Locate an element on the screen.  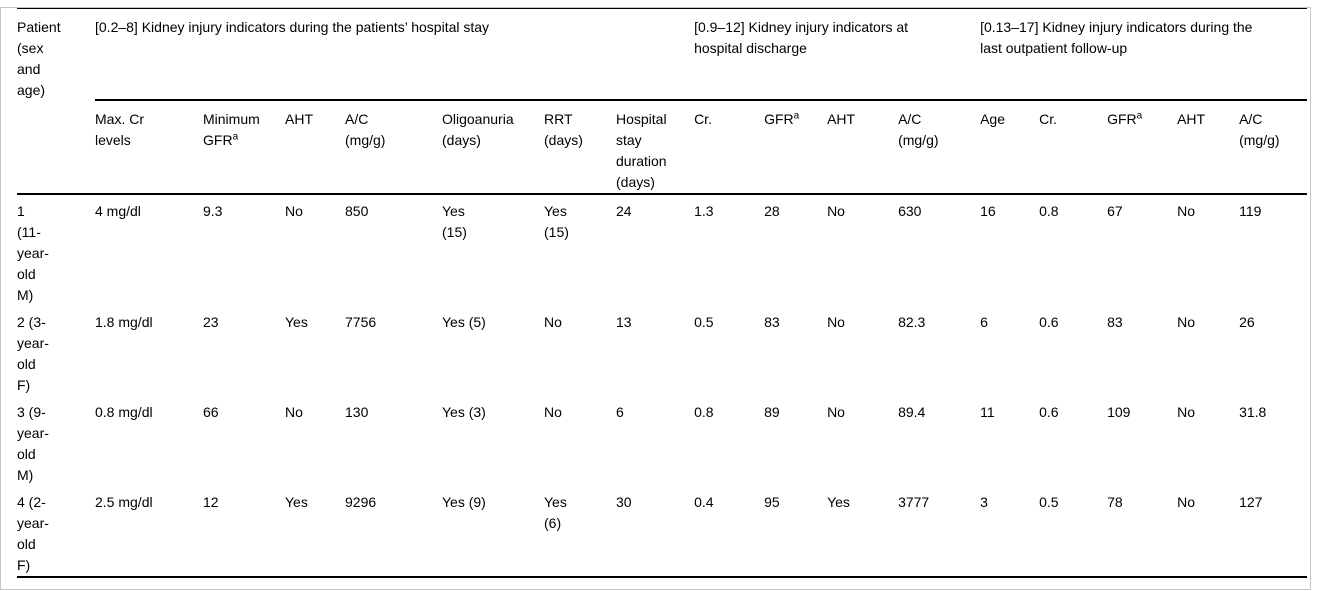
data-cell: 0.4 is located at coordinates (704, 502).